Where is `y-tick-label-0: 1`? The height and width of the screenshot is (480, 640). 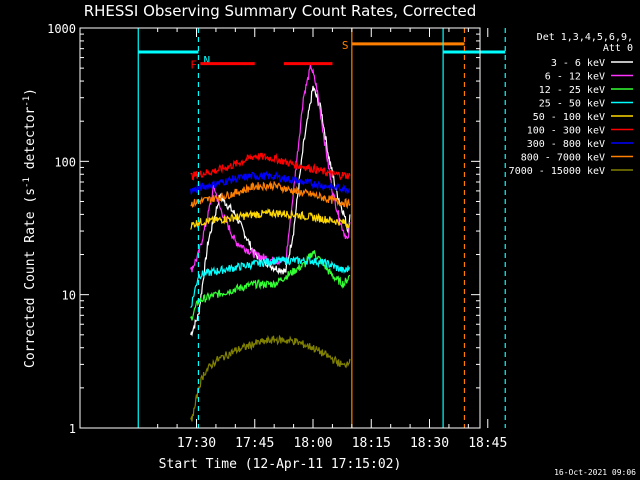
y-tick-label-0: 1 is located at coordinates (72, 429).